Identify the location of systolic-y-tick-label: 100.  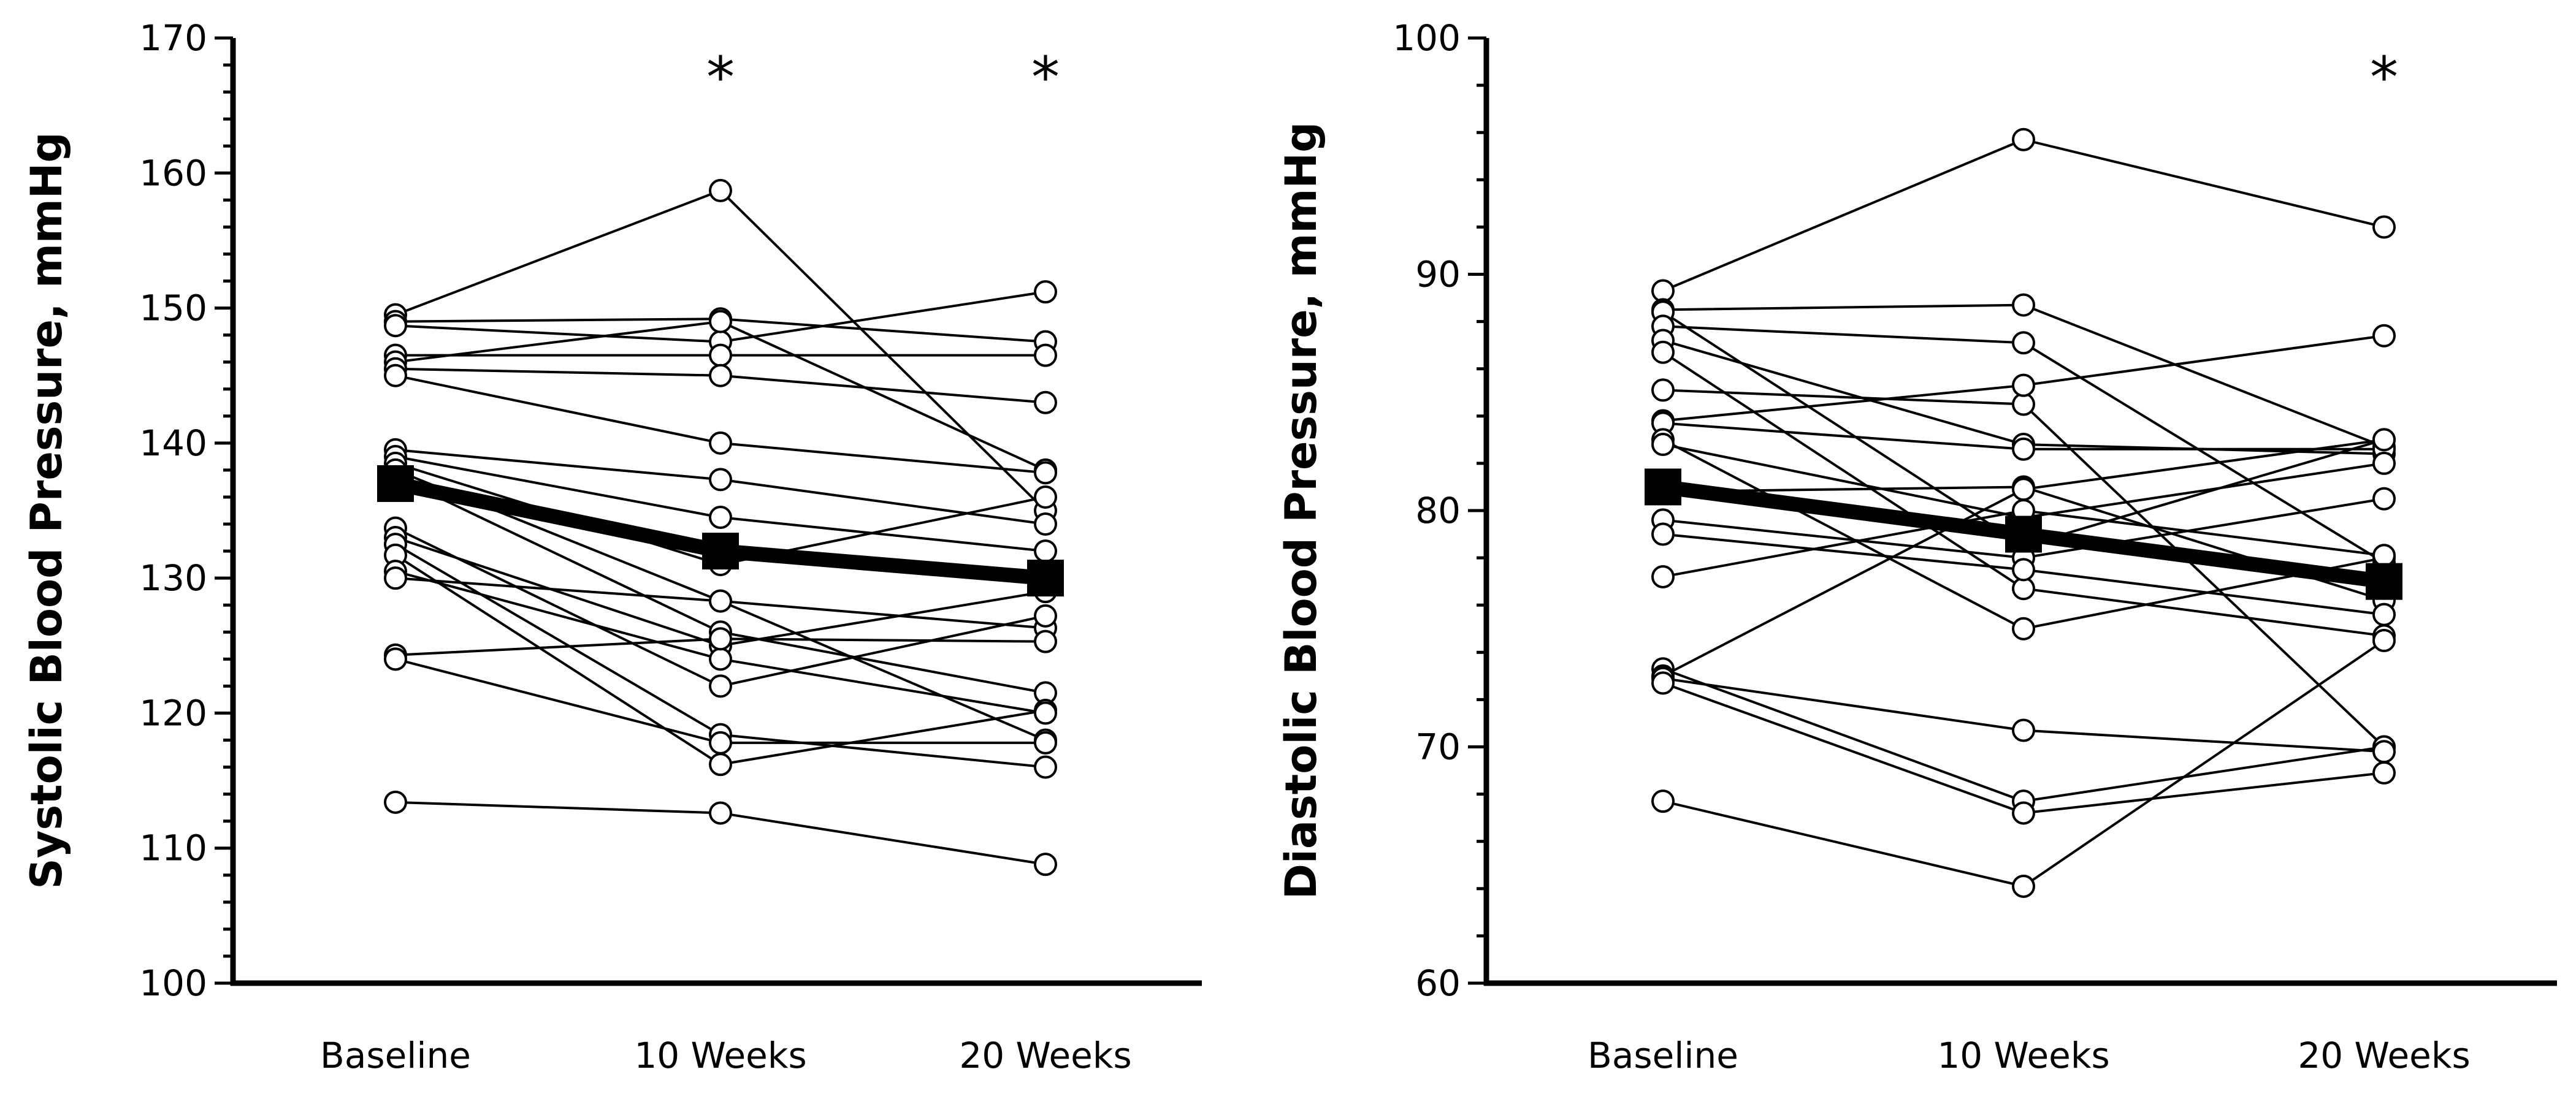
(173, 983).